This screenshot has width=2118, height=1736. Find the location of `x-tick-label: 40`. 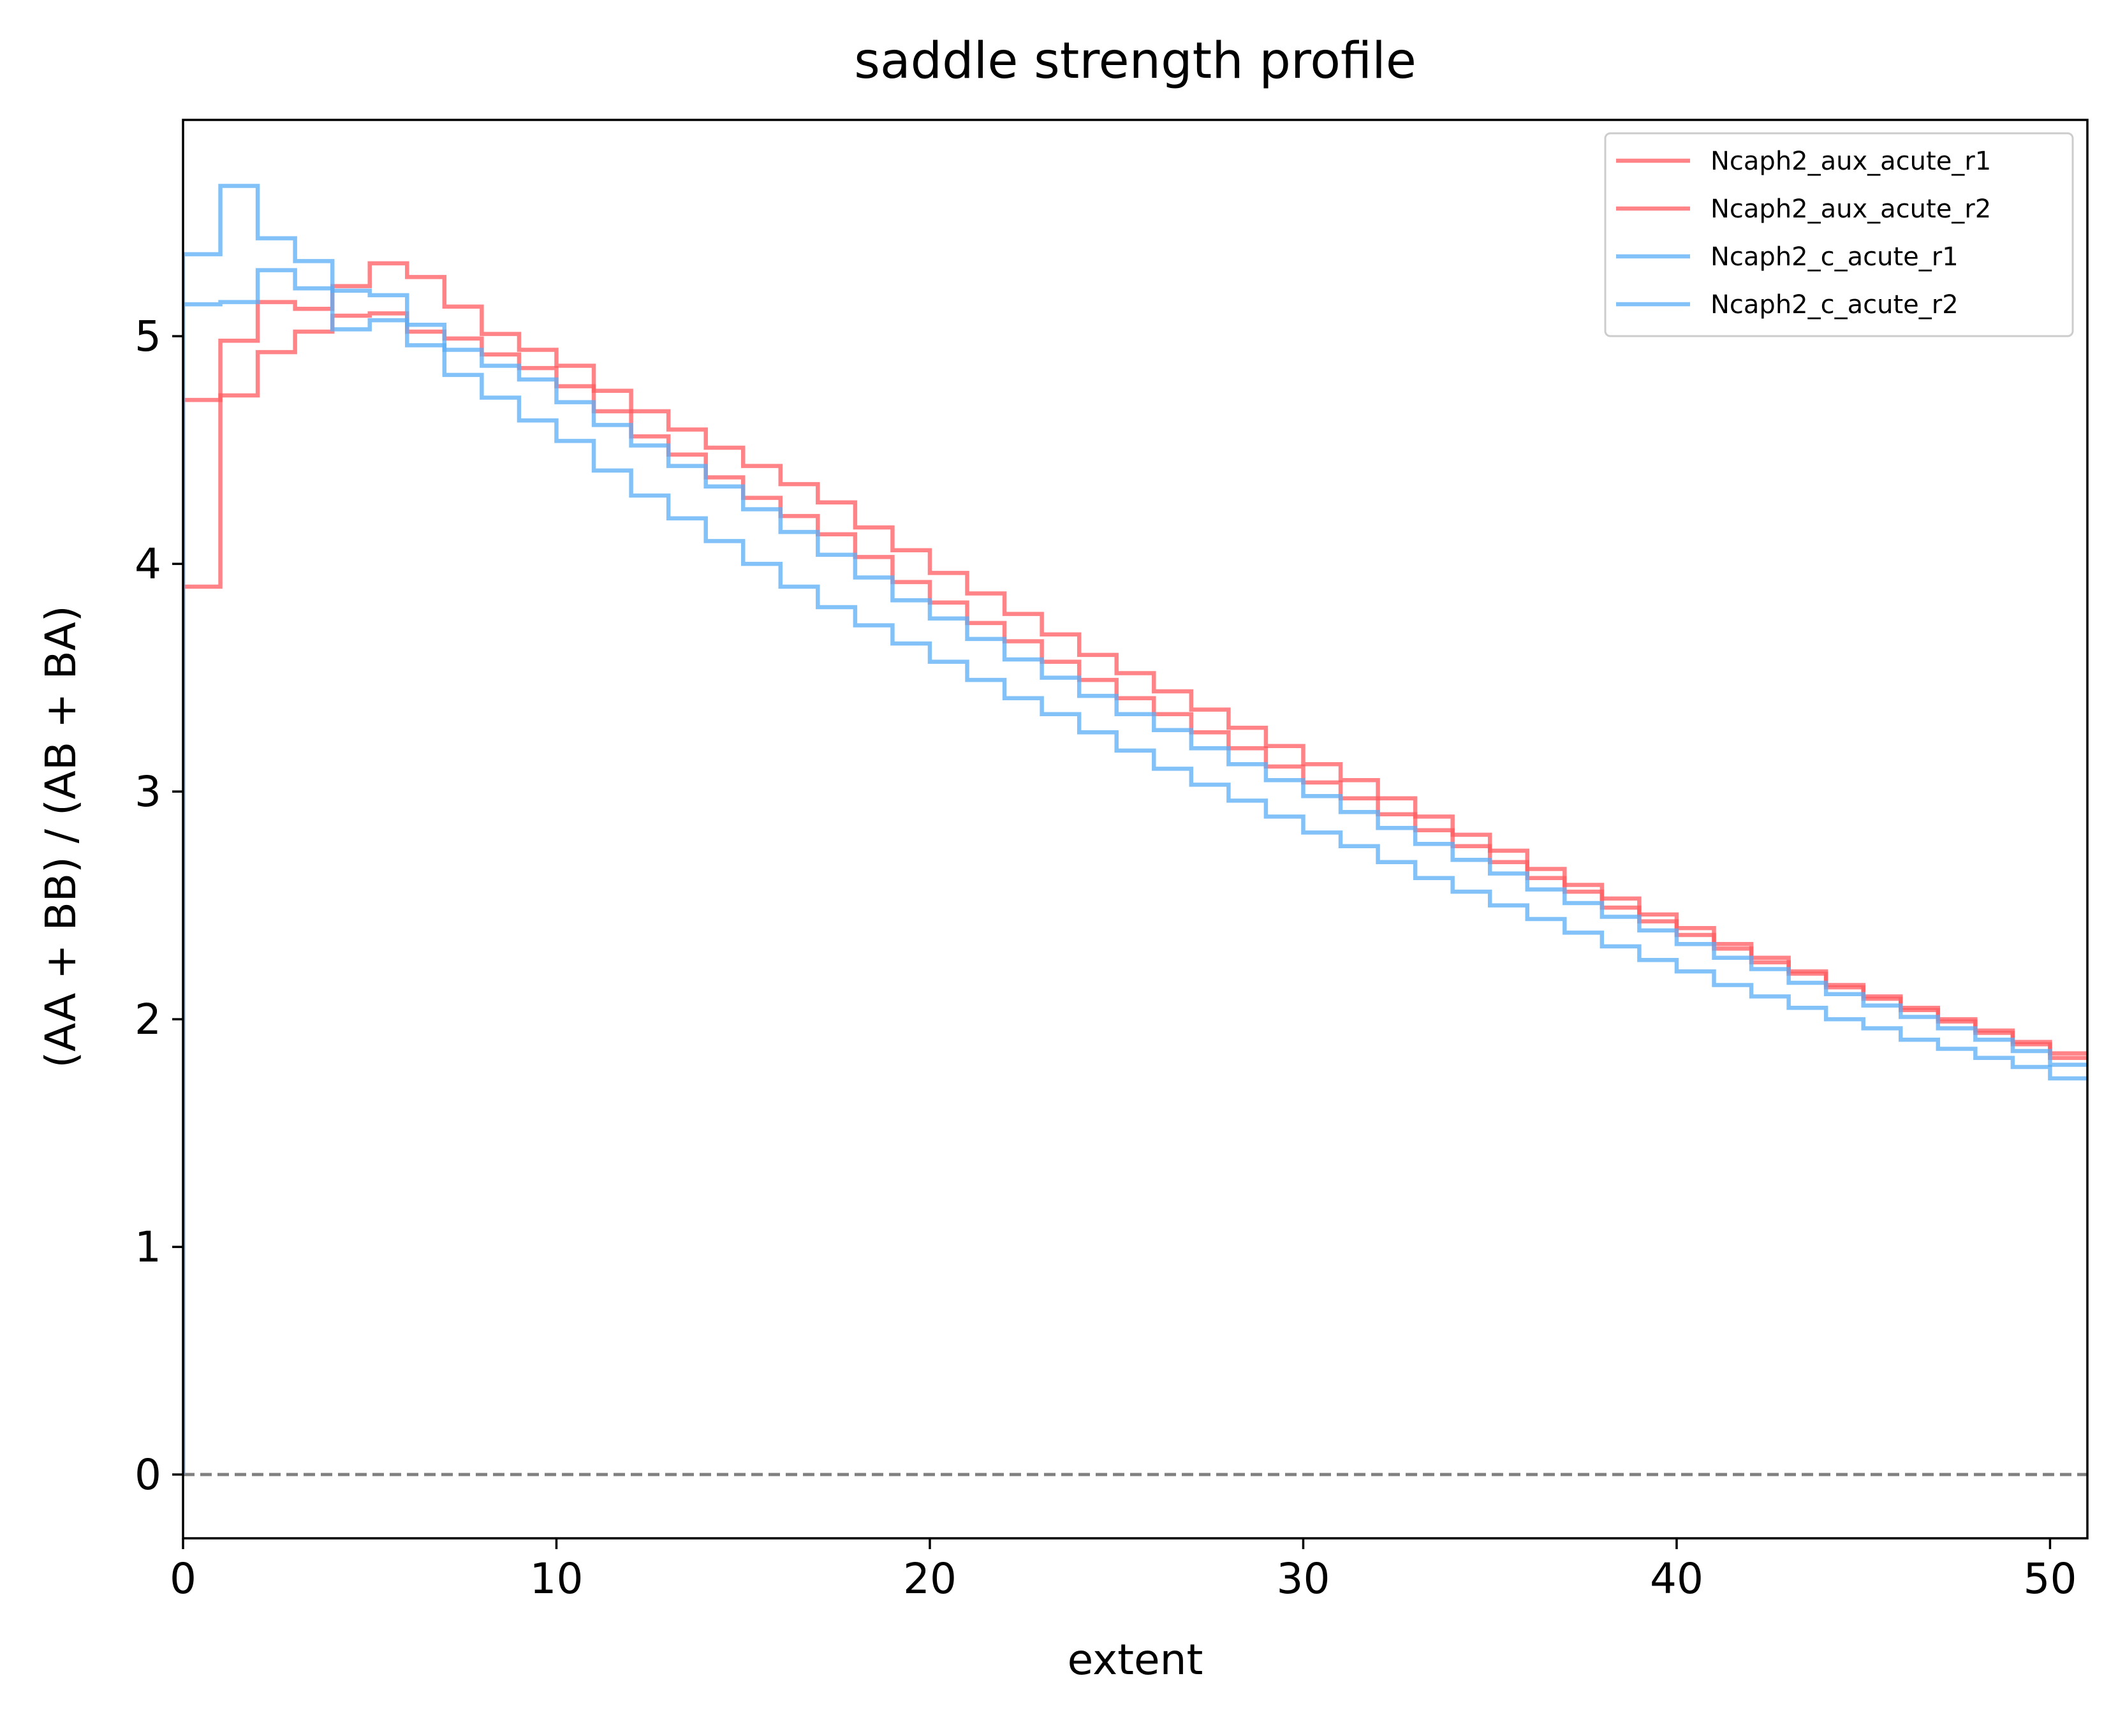

x-tick-label: 40 is located at coordinates (1676, 1578).